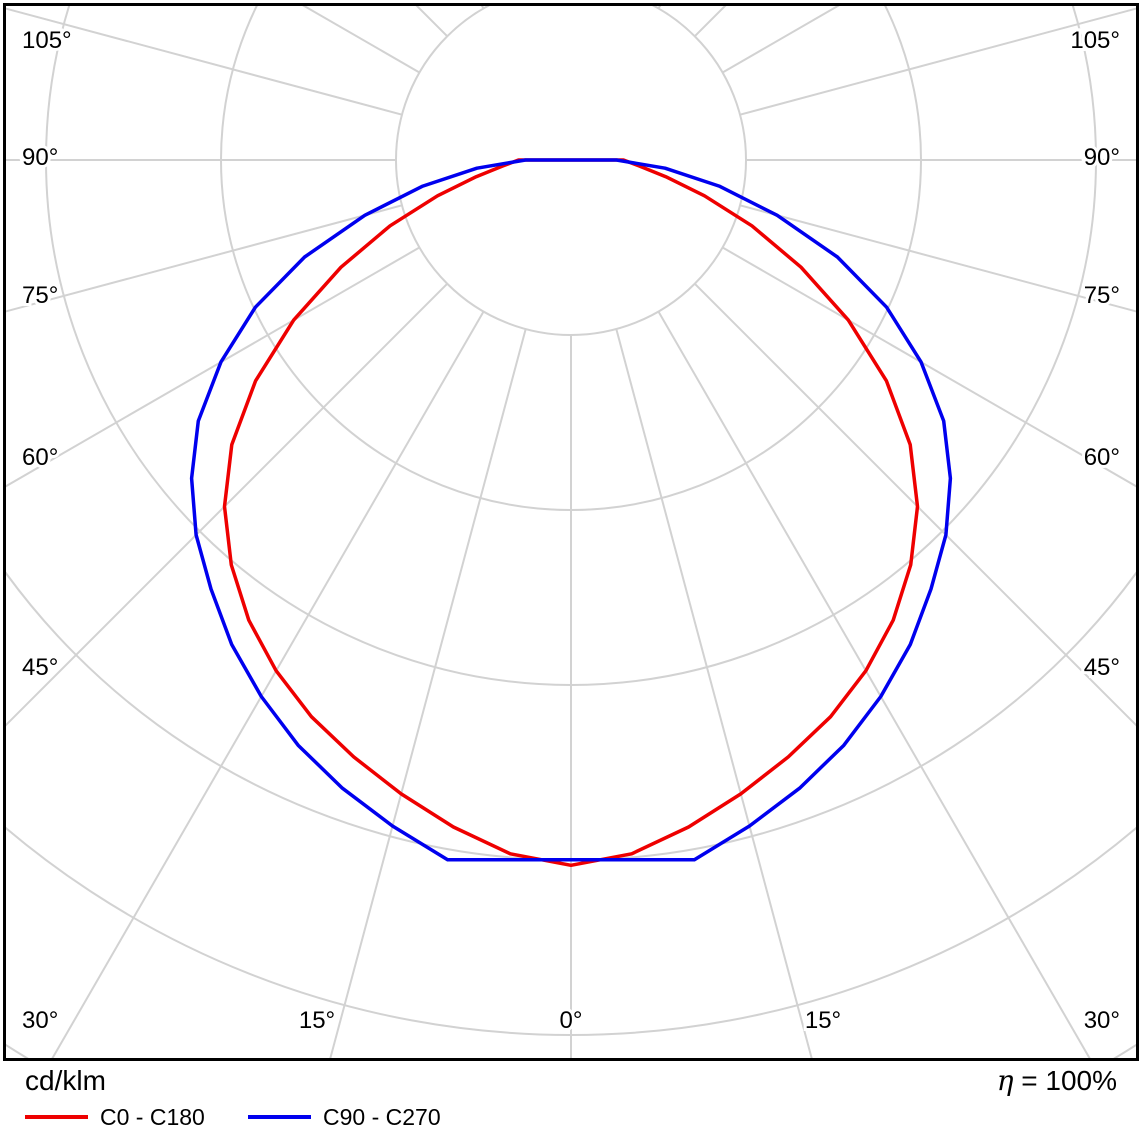 Image resolution: width=1142 pixels, height=1132 pixels. What do you see at coordinates (382, 1117) in the screenshot?
I see `legend-label-c90-c270: C90 - C270` at bounding box center [382, 1117].